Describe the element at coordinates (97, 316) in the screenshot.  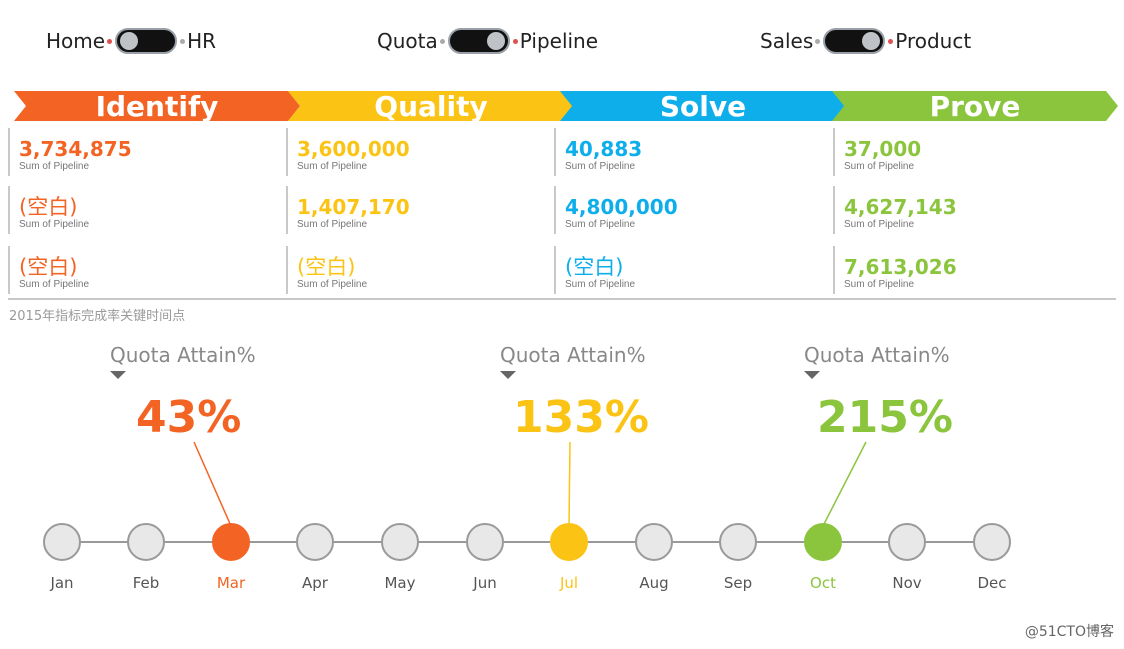
I see `timeline-caption: 2015年指标完成率关键时间点` at that location.